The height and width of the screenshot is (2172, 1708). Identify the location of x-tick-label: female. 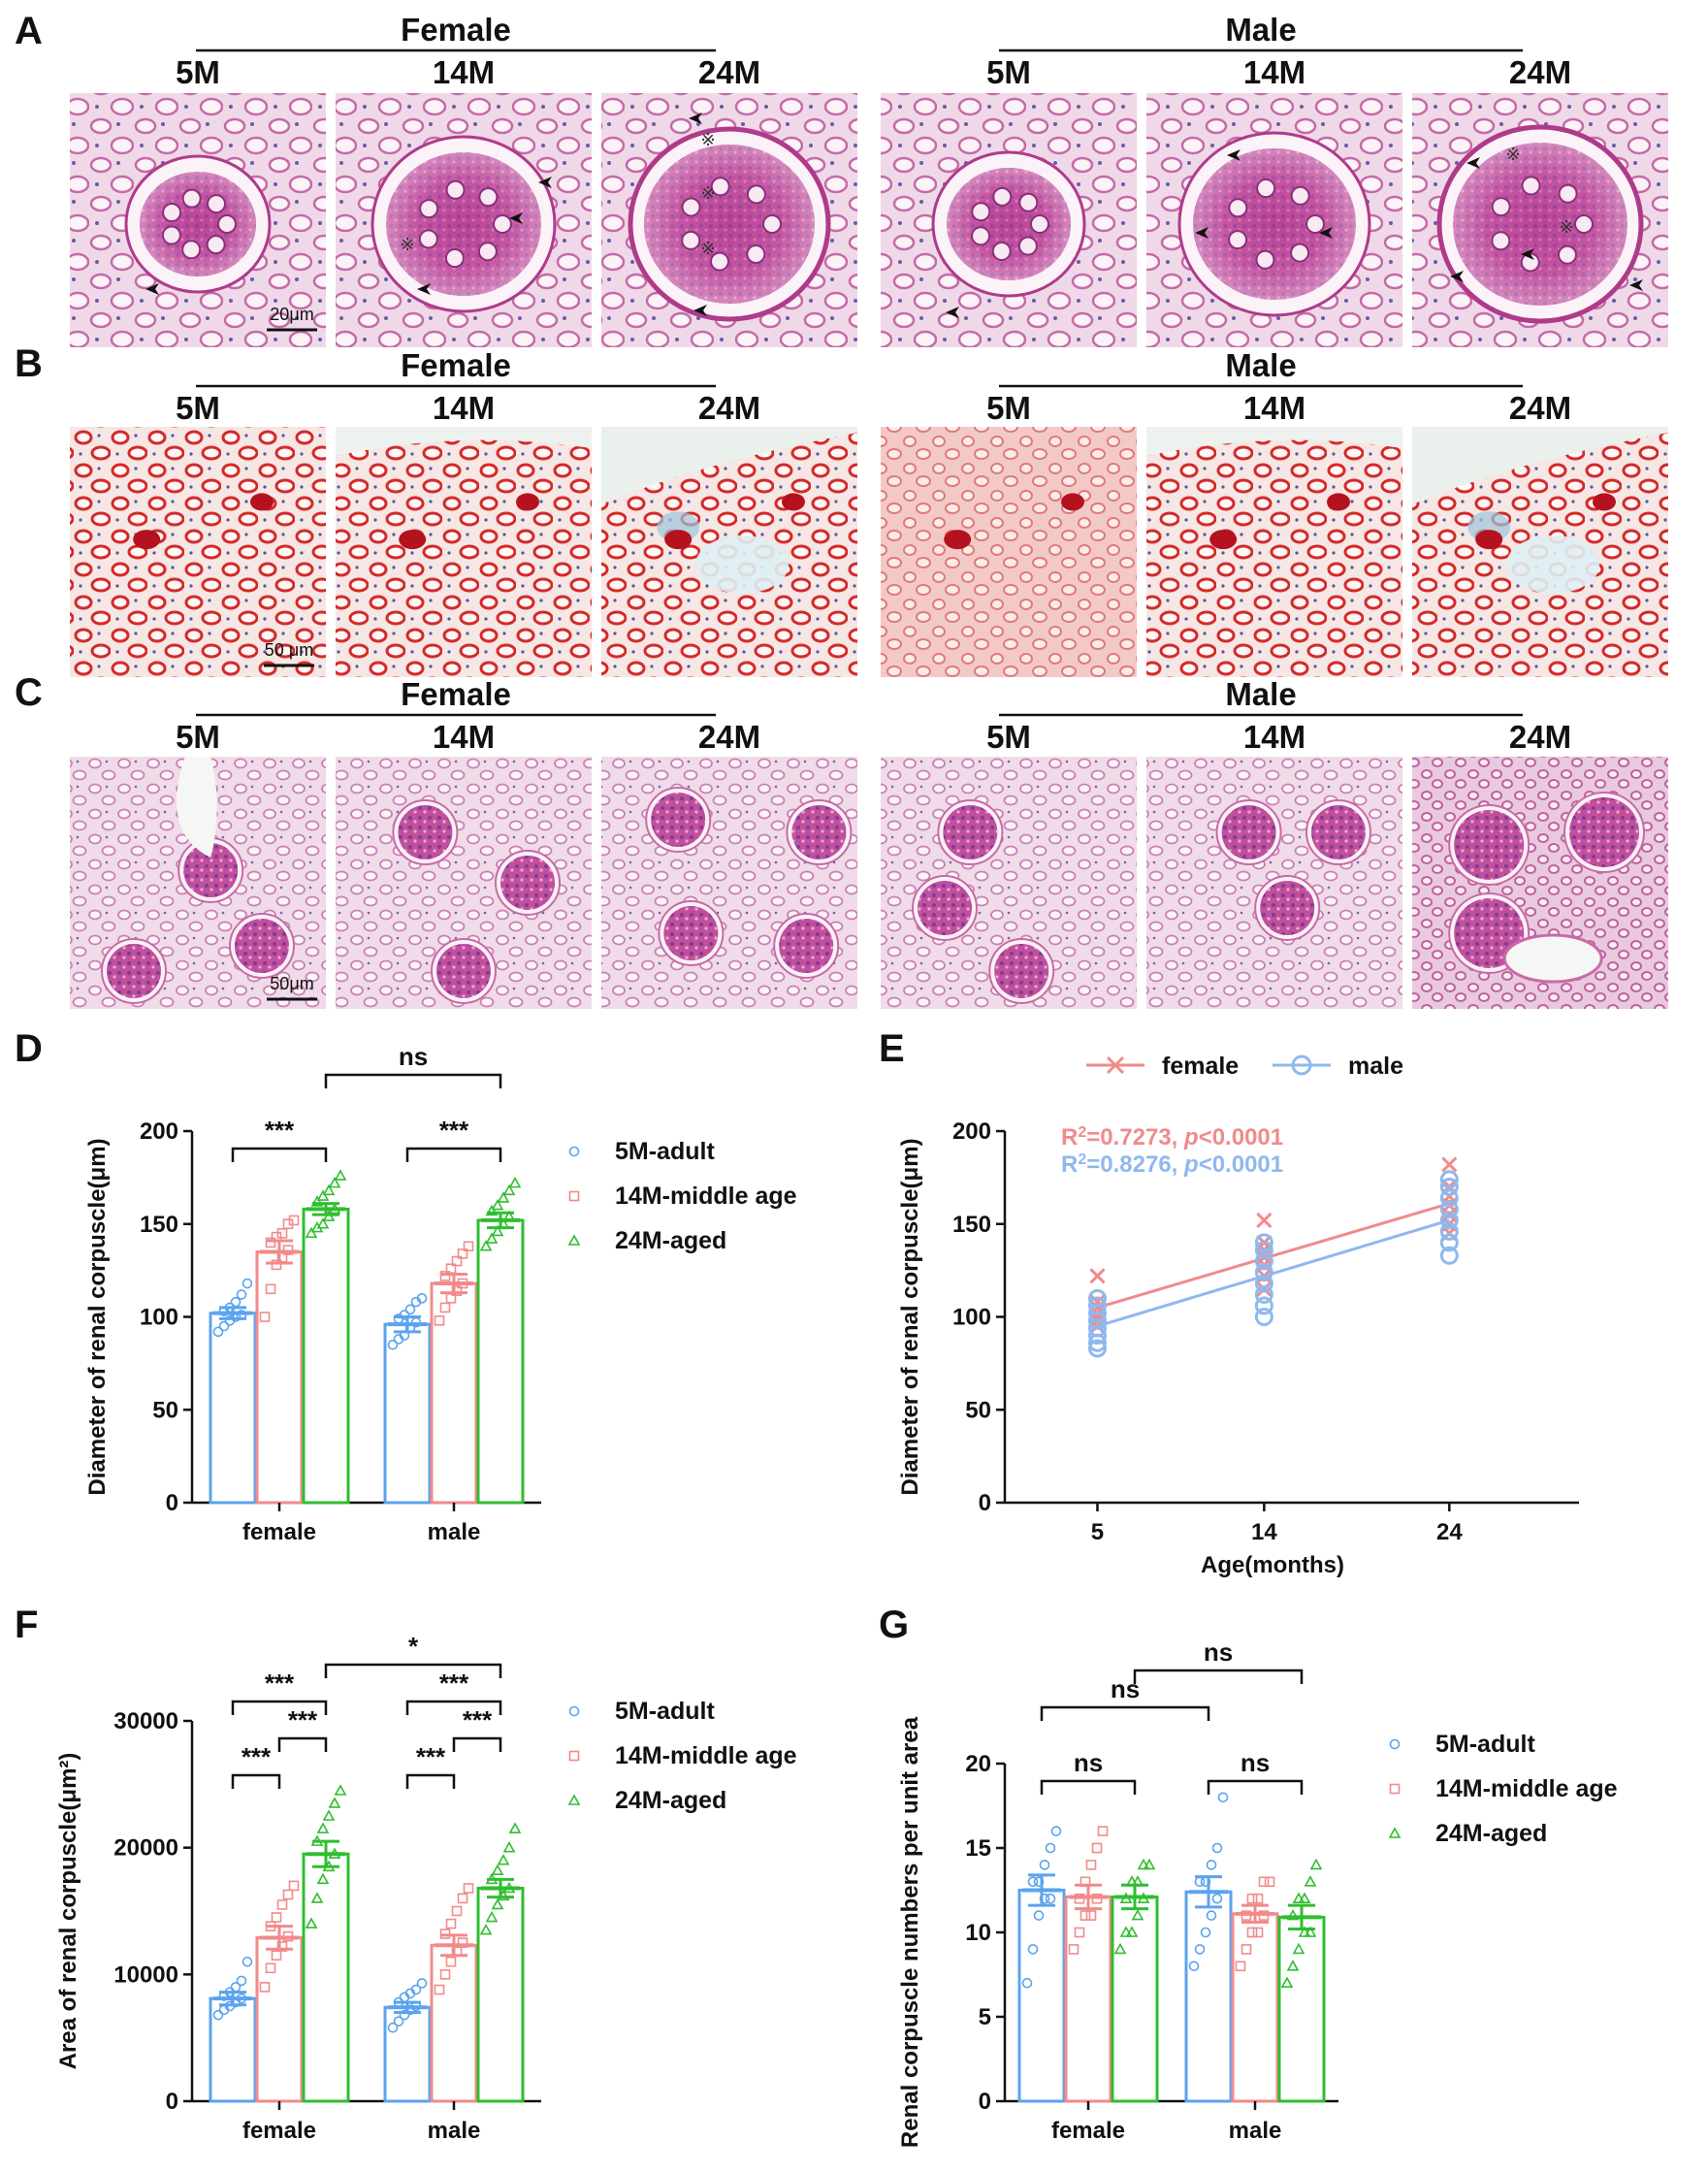
(1088, 2131).